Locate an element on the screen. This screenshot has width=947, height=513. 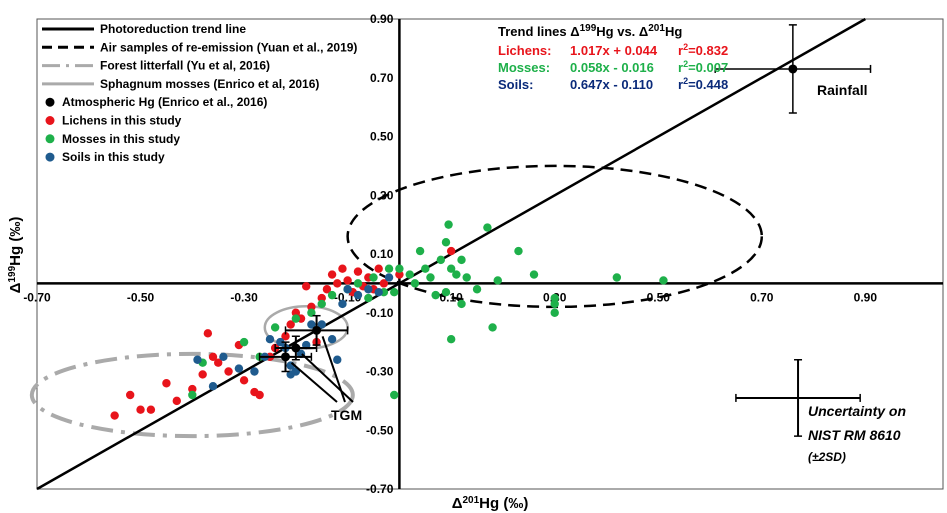
uncertainty-label-line3: (±2SD) is located at coordinates (827, 457).